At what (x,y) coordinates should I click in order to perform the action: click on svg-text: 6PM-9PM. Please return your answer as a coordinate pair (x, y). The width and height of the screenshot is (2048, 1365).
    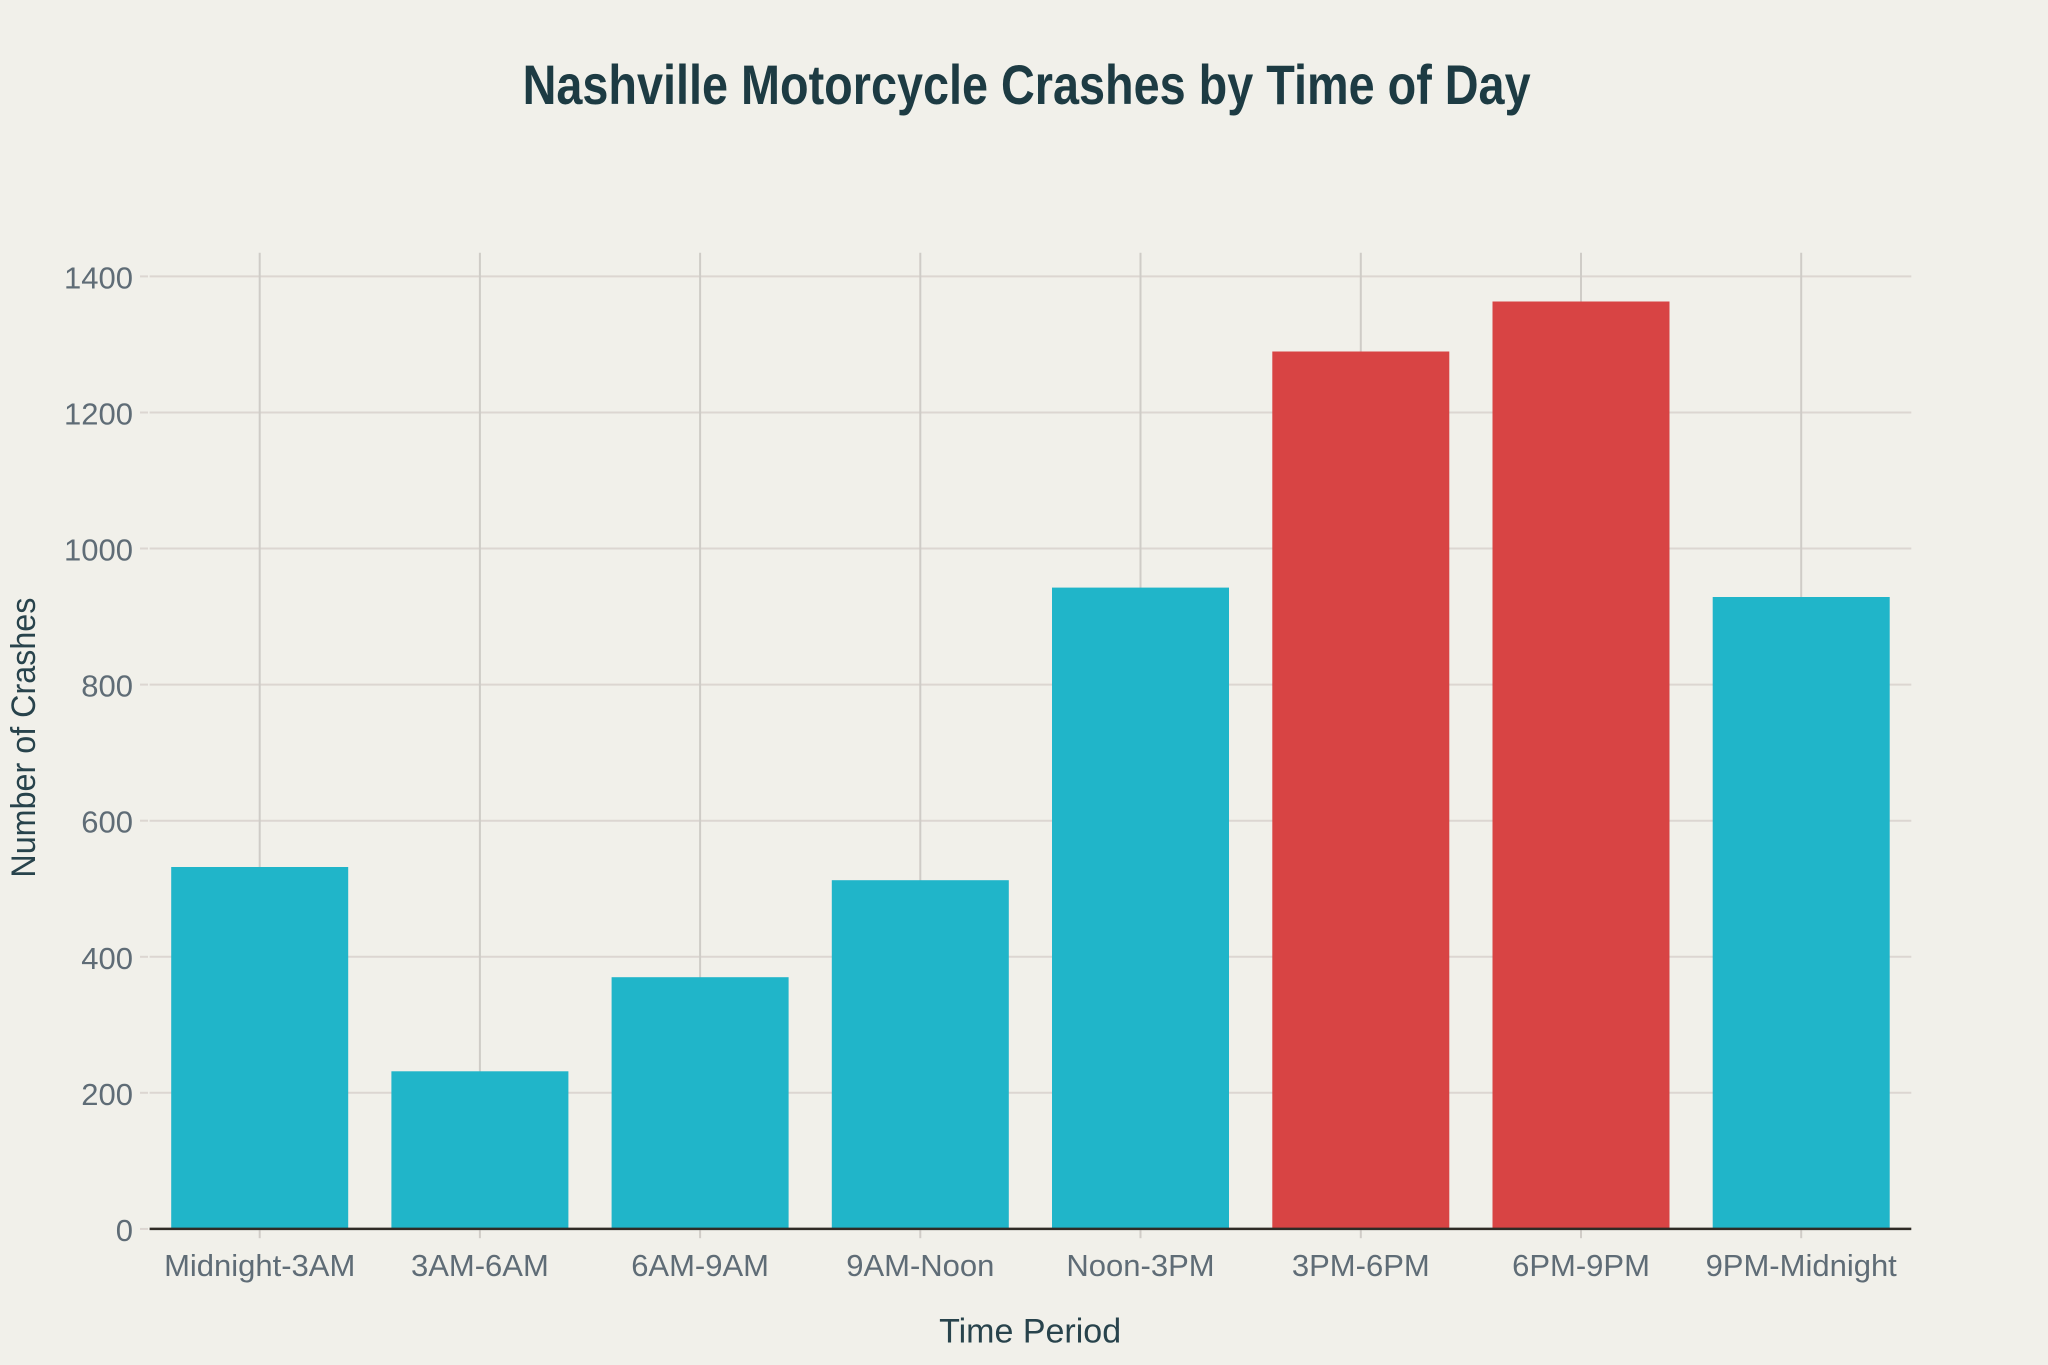
    Looking at the image, I should click on (1581, 1265).